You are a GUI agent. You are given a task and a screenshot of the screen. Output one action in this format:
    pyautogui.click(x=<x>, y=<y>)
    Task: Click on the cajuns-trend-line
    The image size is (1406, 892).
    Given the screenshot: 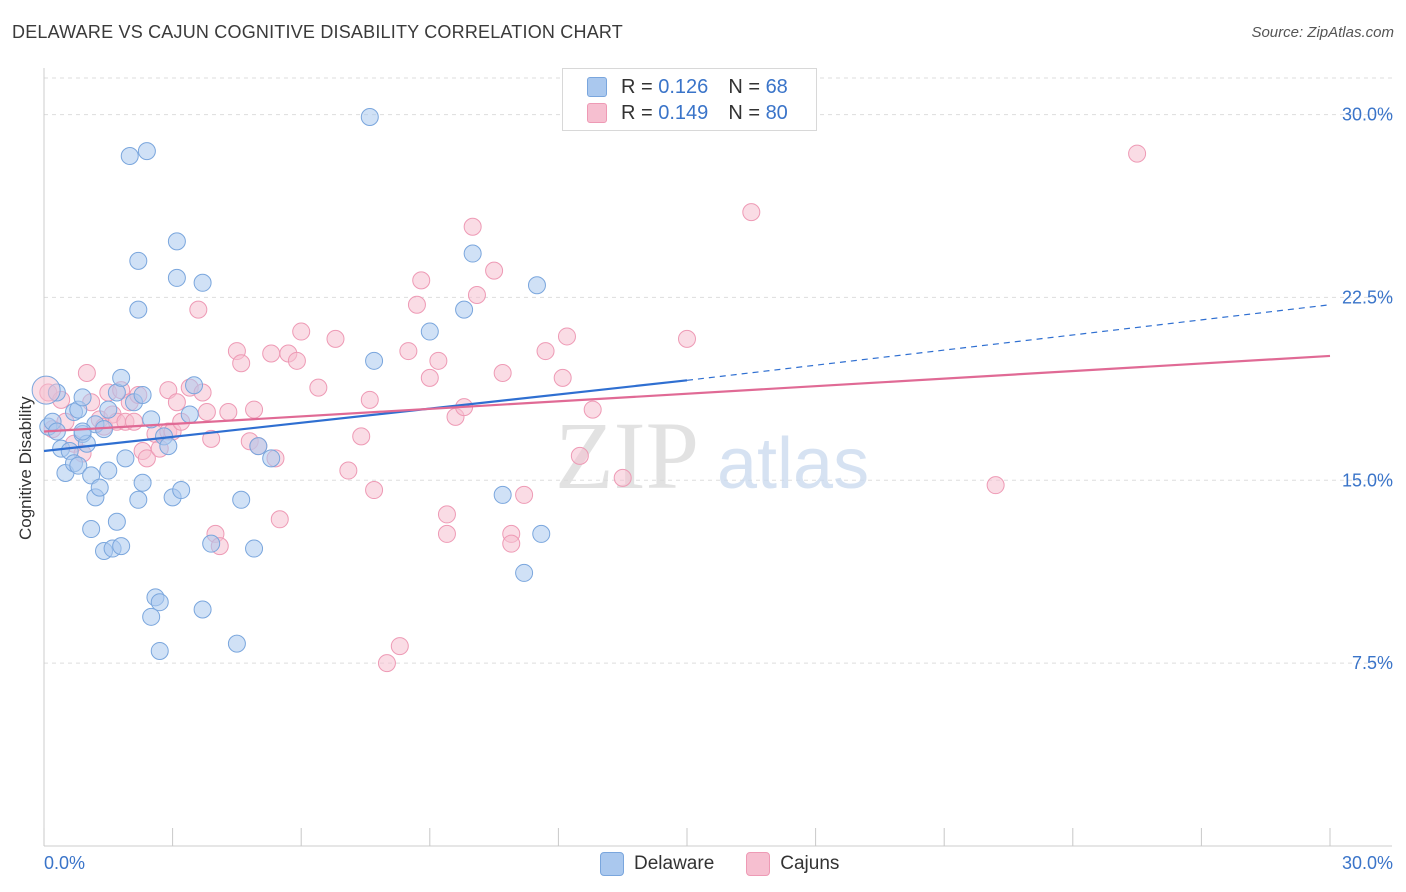 What is the action you would take?
    pyautogui.click(x=687, y=393)
    